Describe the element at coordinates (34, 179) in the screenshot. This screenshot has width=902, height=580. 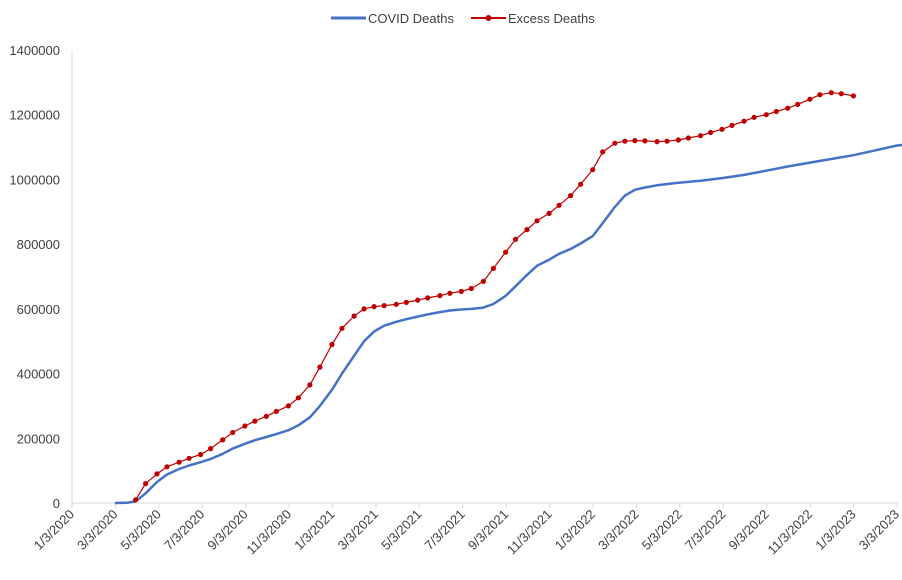
I see `y-tick-label: 1000000` at that location.